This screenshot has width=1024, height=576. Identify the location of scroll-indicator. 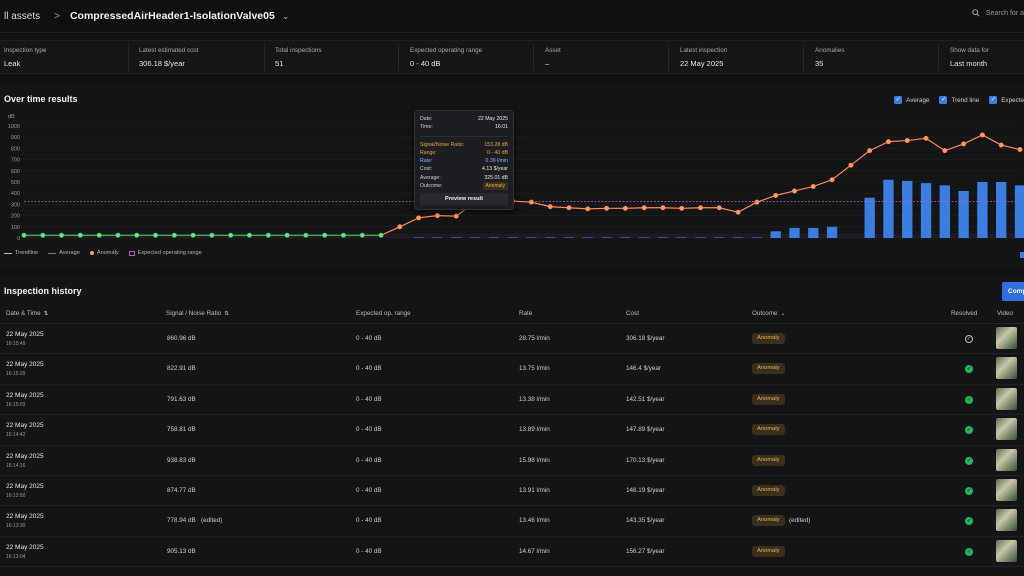
(1022, 255).